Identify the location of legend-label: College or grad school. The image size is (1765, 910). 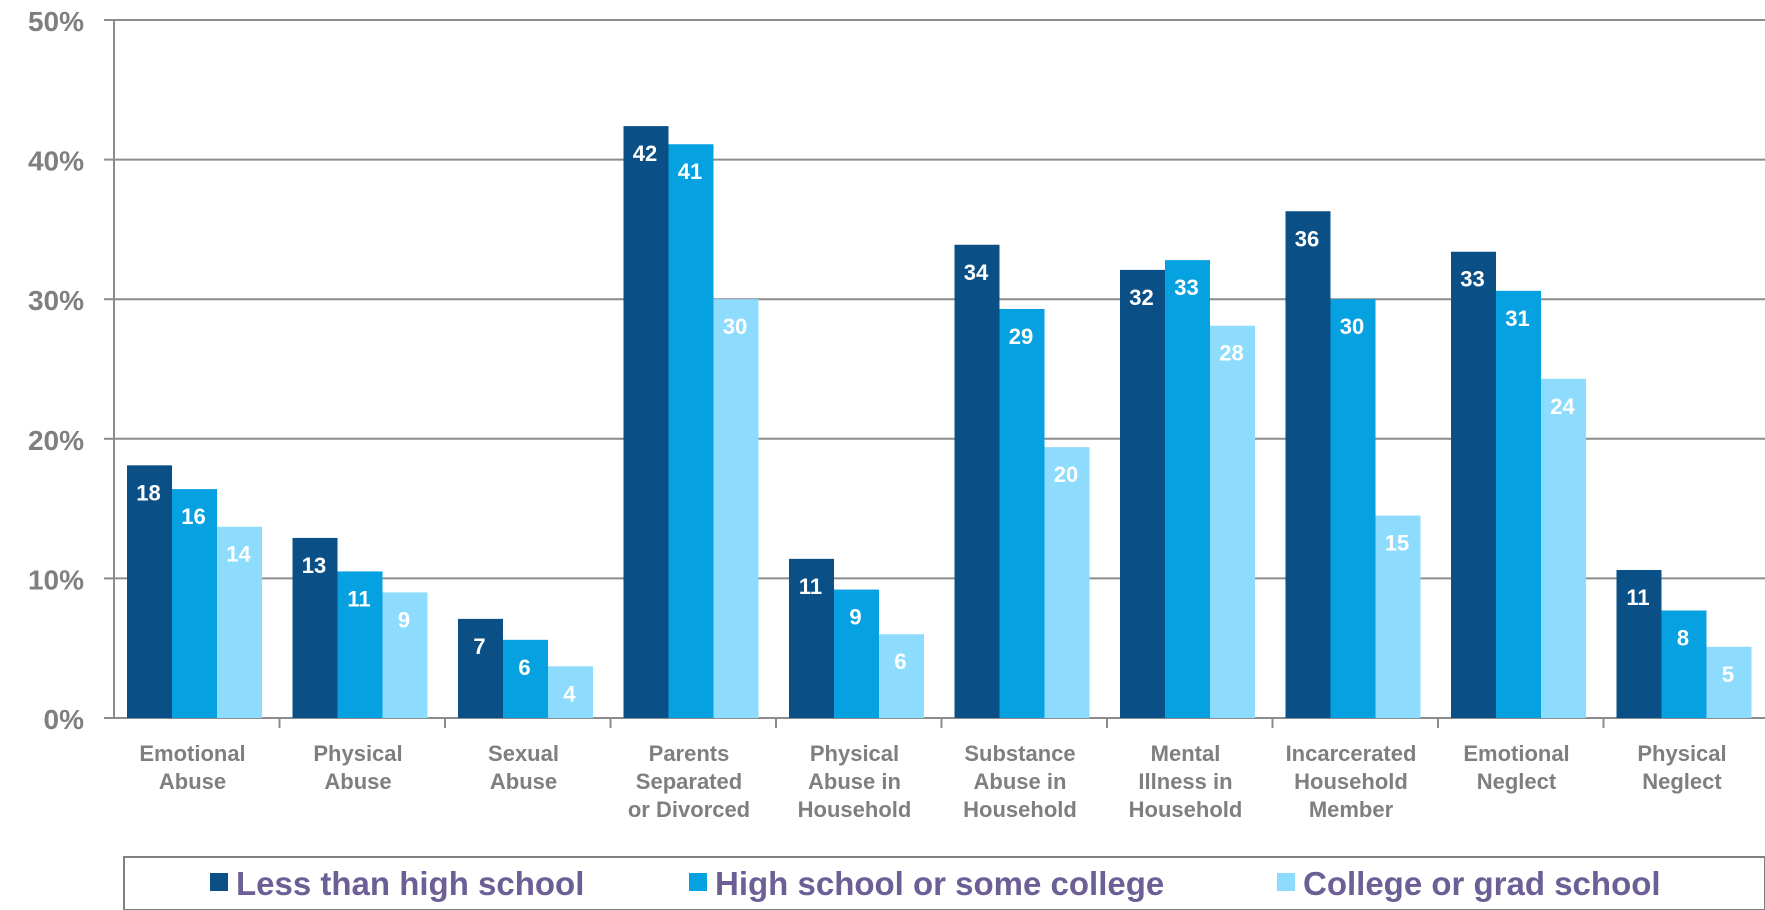
(1482, 883).